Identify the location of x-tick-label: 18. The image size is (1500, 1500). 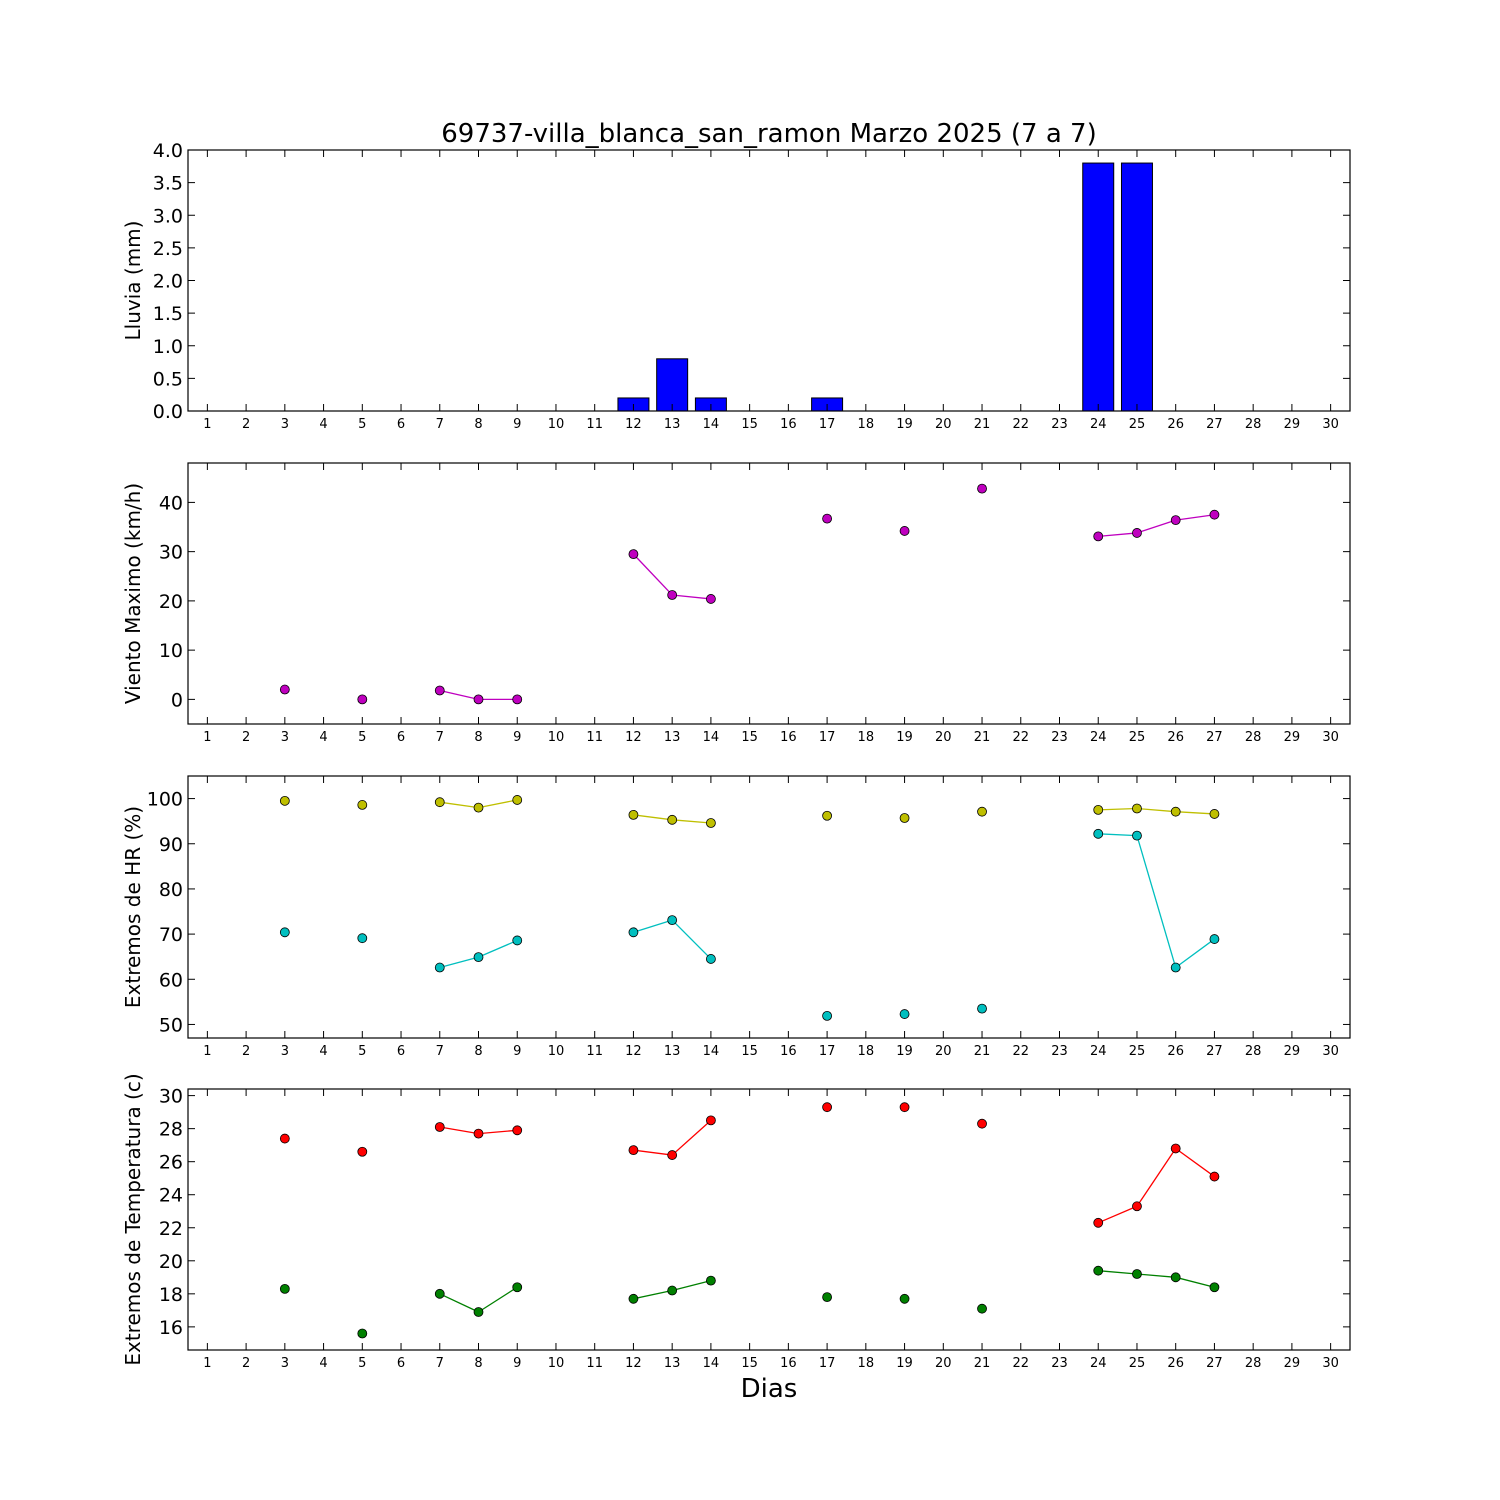
(866, 1363).